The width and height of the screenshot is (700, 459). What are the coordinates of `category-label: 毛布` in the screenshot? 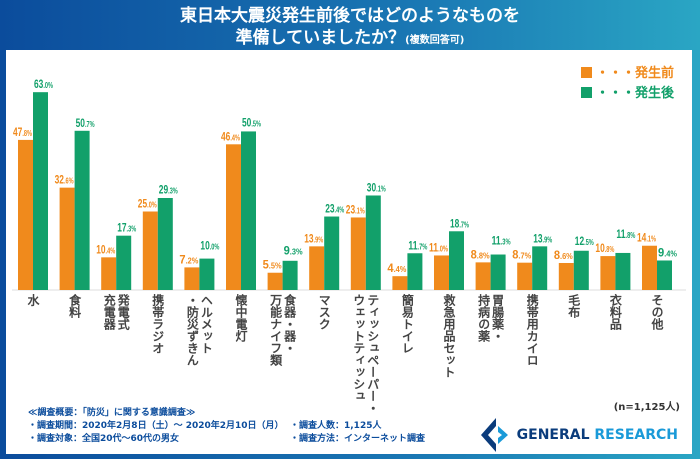 It's located at (573, 306).